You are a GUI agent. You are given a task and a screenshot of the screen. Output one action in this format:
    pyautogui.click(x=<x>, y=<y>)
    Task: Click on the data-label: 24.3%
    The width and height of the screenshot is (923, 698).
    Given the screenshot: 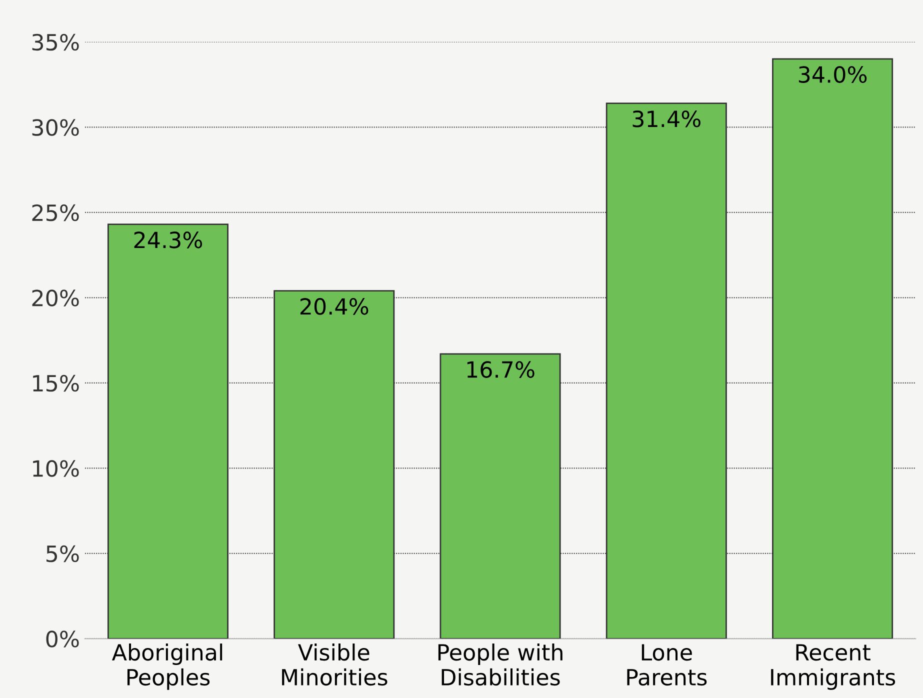 What is the action you would take?
    pyautogui.click(x=168, y=240)
    